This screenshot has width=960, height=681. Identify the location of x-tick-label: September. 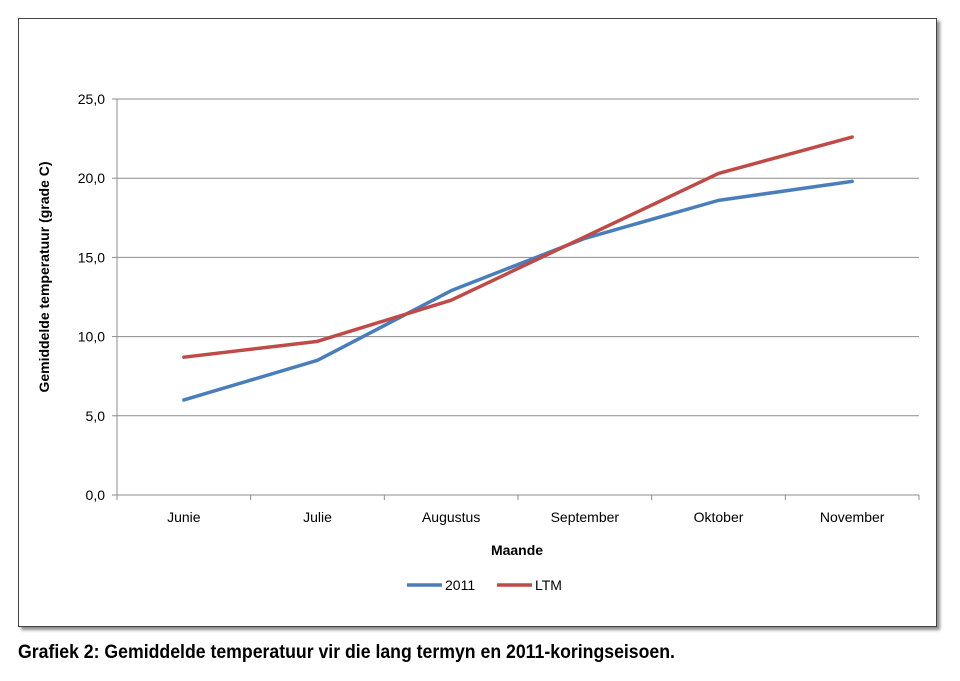
(585, 517).